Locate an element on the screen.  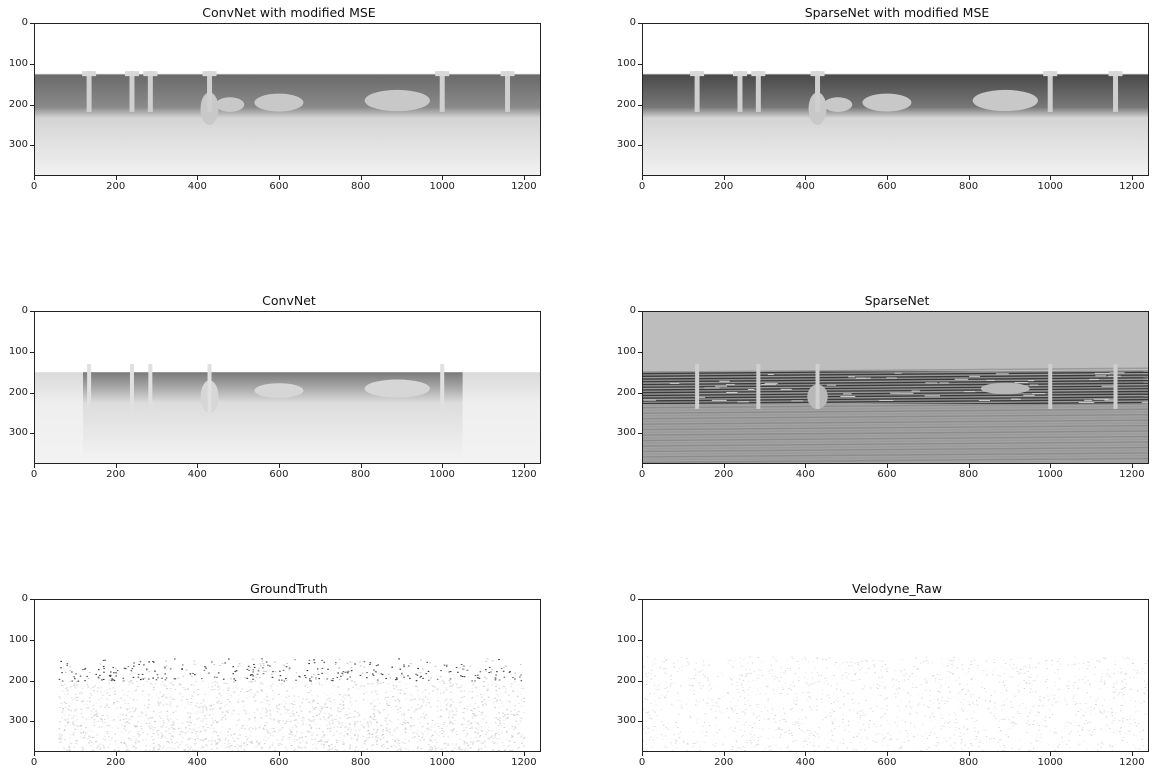
panel-title-sparsenet-mse: SparseNet with modified MSE is located at coordinates (897, 12).